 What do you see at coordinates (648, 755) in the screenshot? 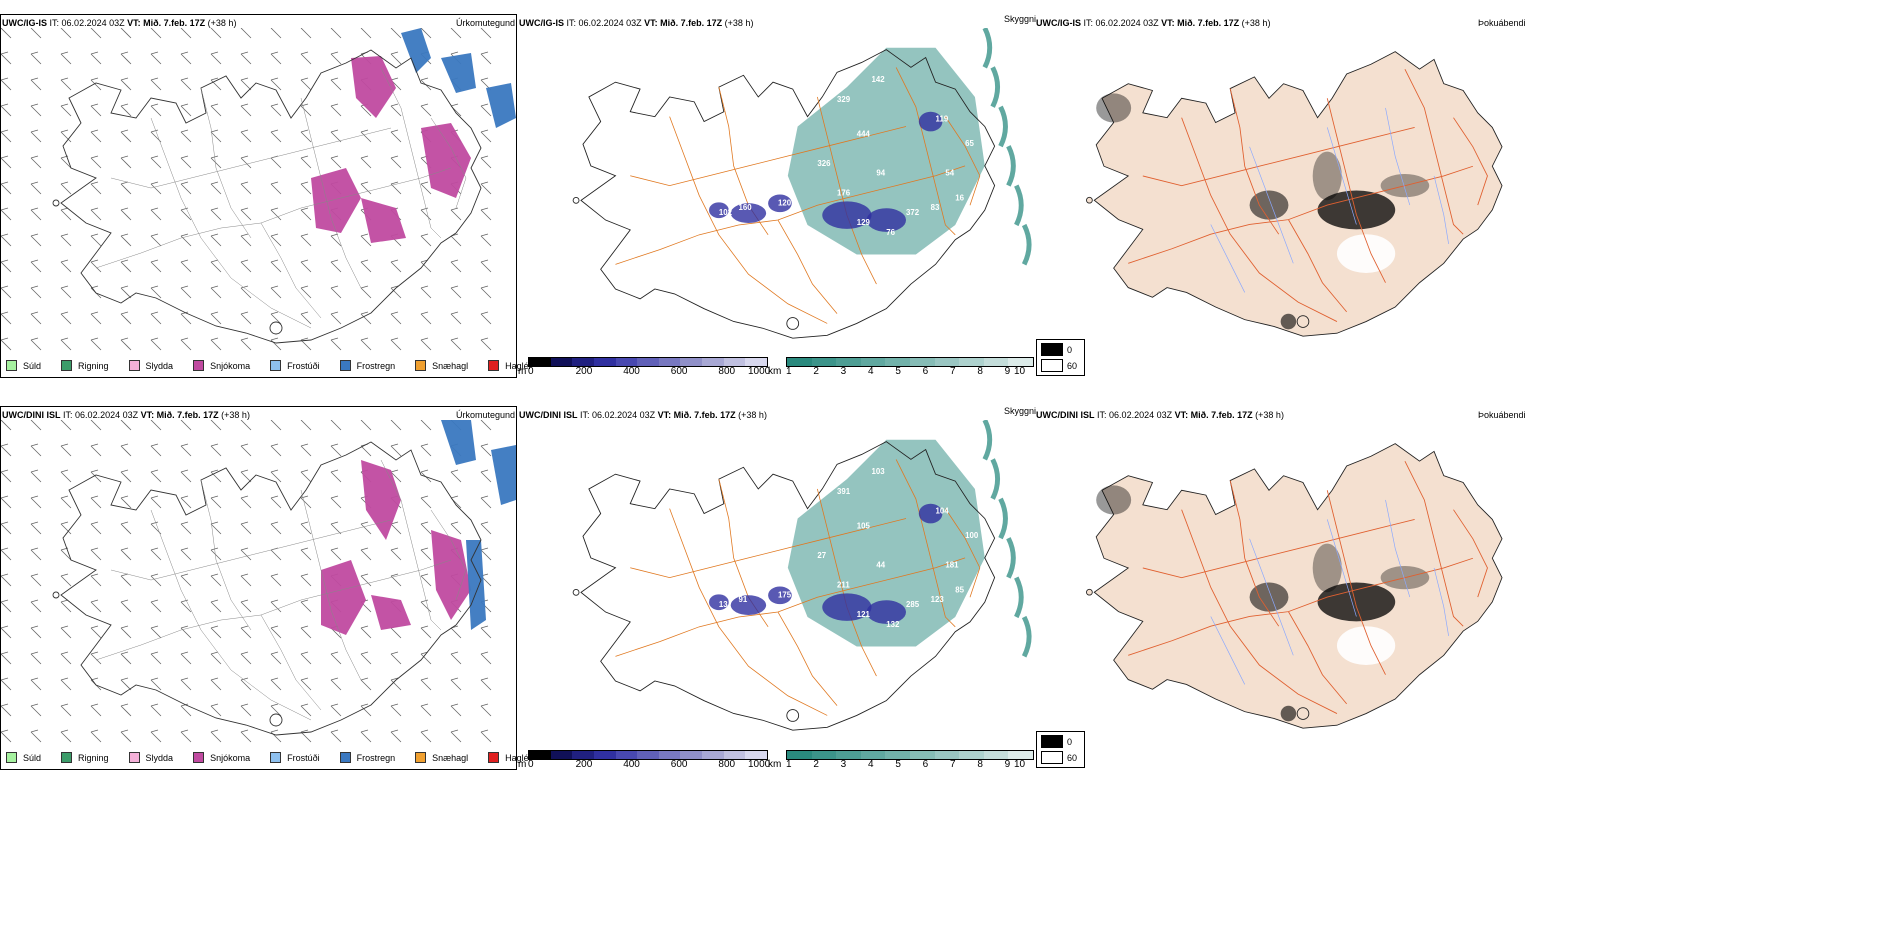
I see `ceiling-scale-bar` at bounding box center [648, 755].